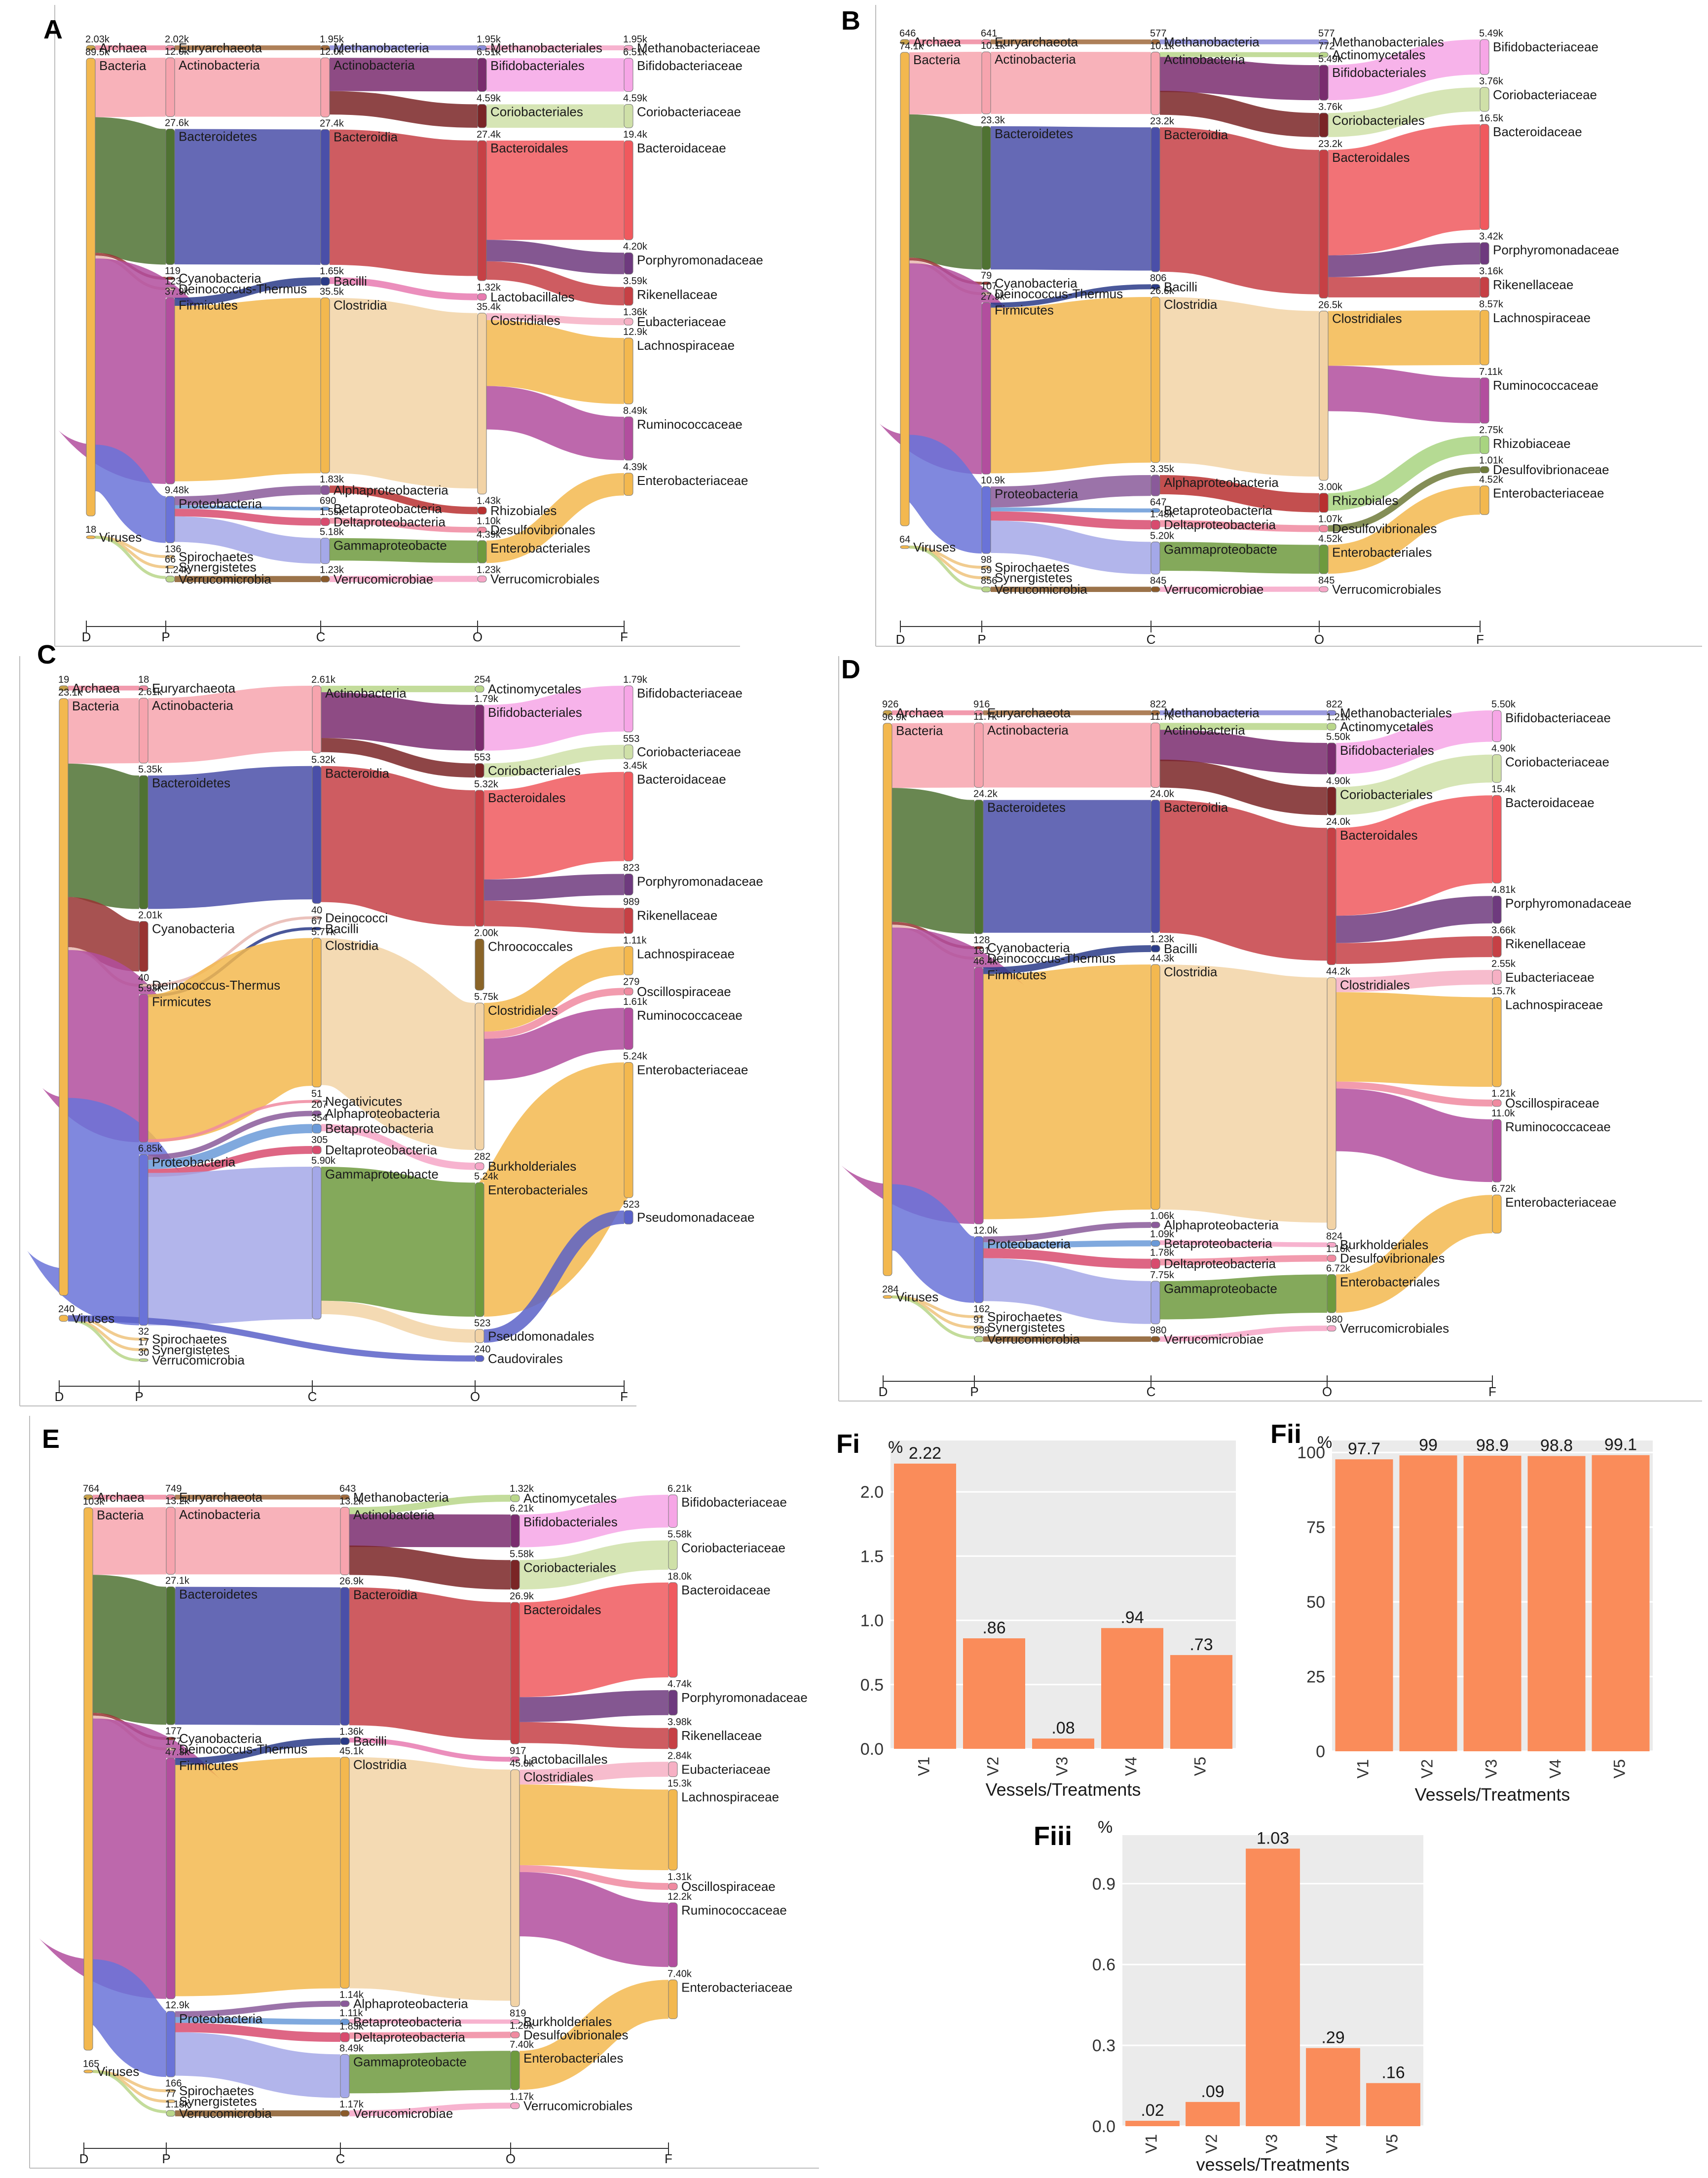 This screenshot has height=2178, width=1708. I want to click on node-alphaproteobacteria, so click(325, 489).